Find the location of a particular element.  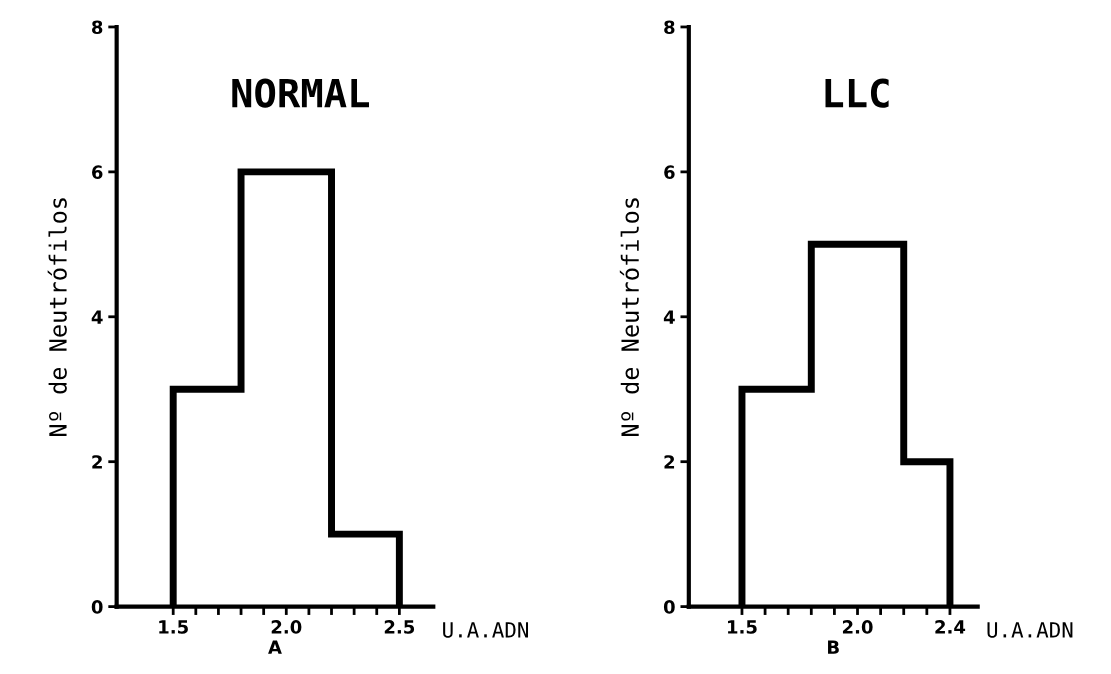

x-axis-title: A is located at coordinates (275, 647).